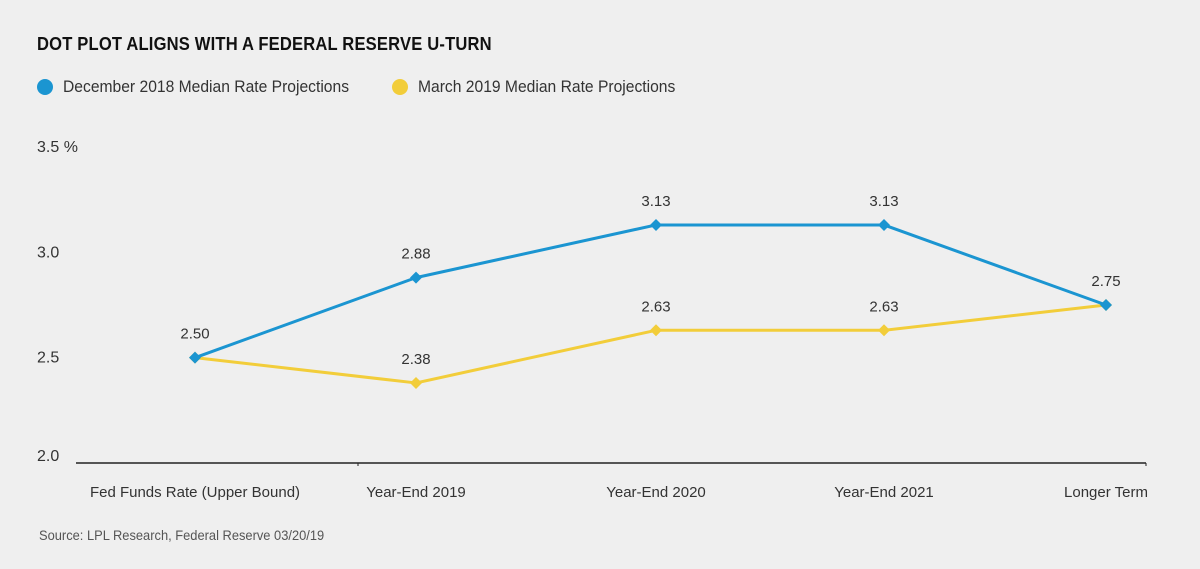 Image resolution: width=1200 pixels, height=569 pixels. I want to click on y-tick-label: 2.5, so click(48, 358).